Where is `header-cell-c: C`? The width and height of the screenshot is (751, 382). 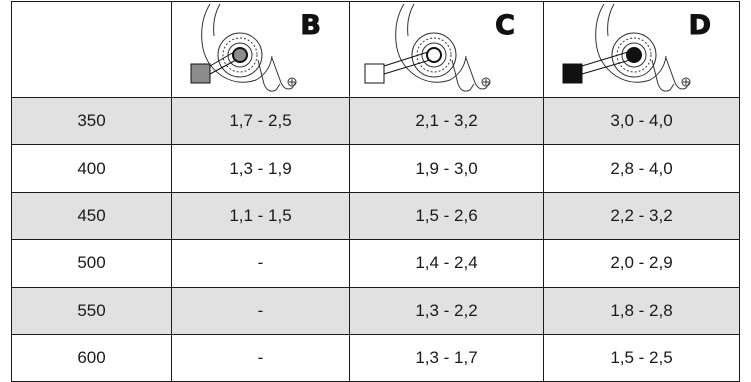
header-cell-c: C is located at coordinates (446, 49).